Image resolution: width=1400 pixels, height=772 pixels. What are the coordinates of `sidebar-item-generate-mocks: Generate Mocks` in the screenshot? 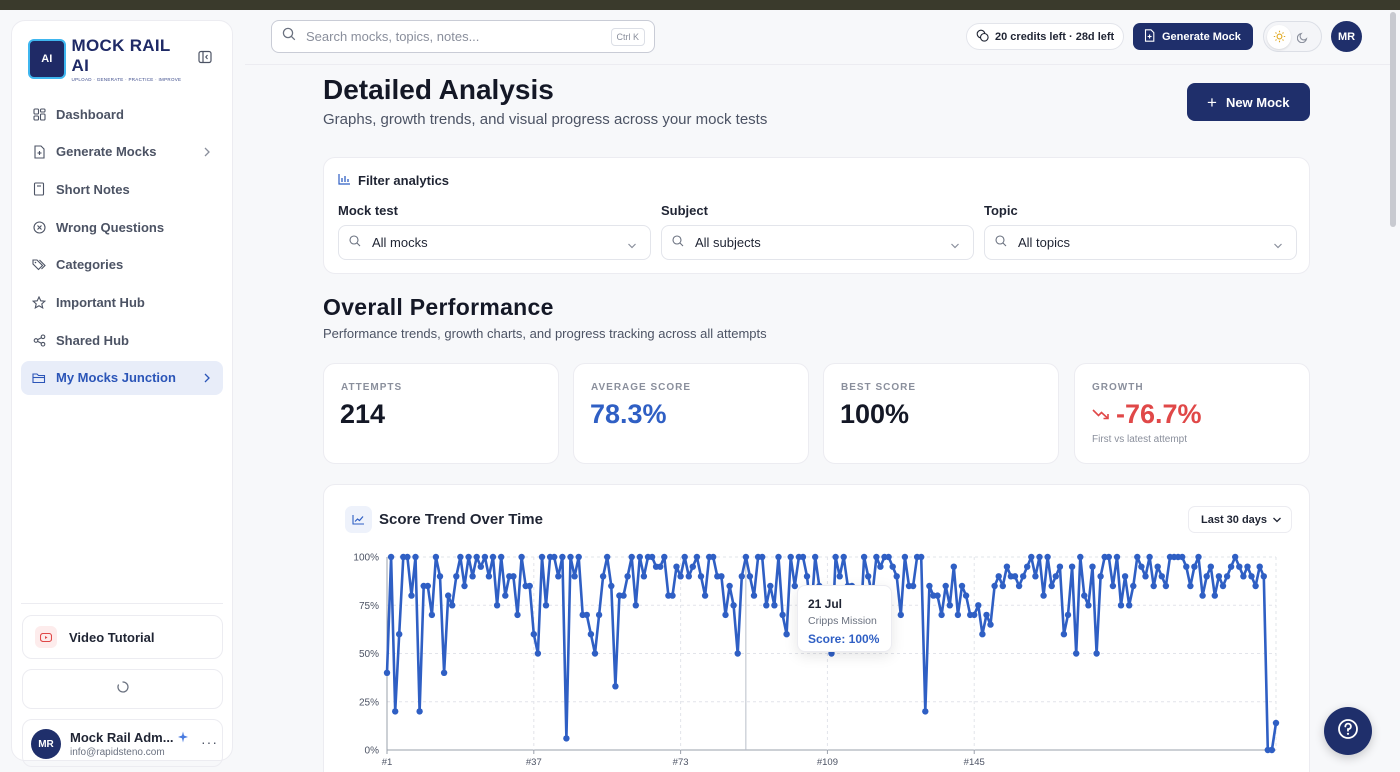 It's located at (122, 152).